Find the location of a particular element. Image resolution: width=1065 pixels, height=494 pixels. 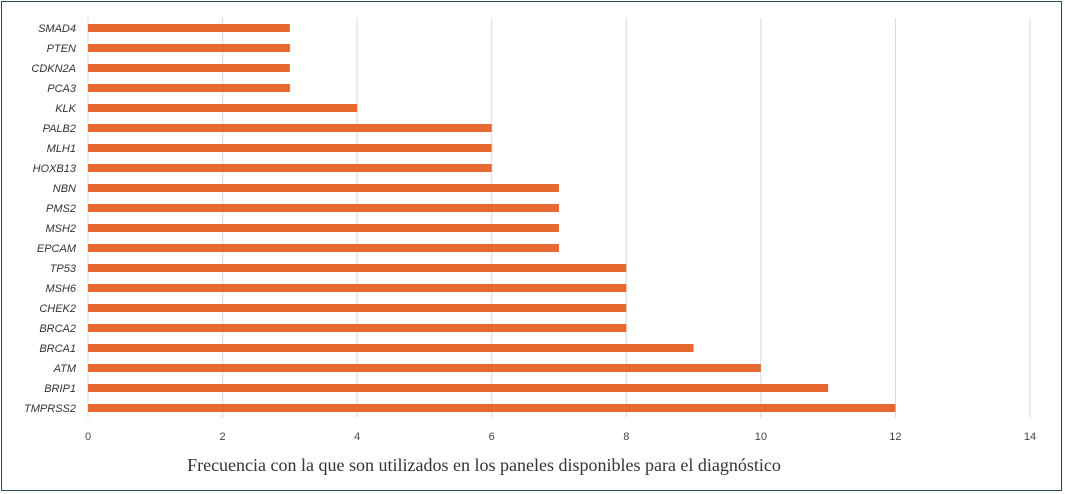

category-label: TP53 is located at coordinates (63, 269).